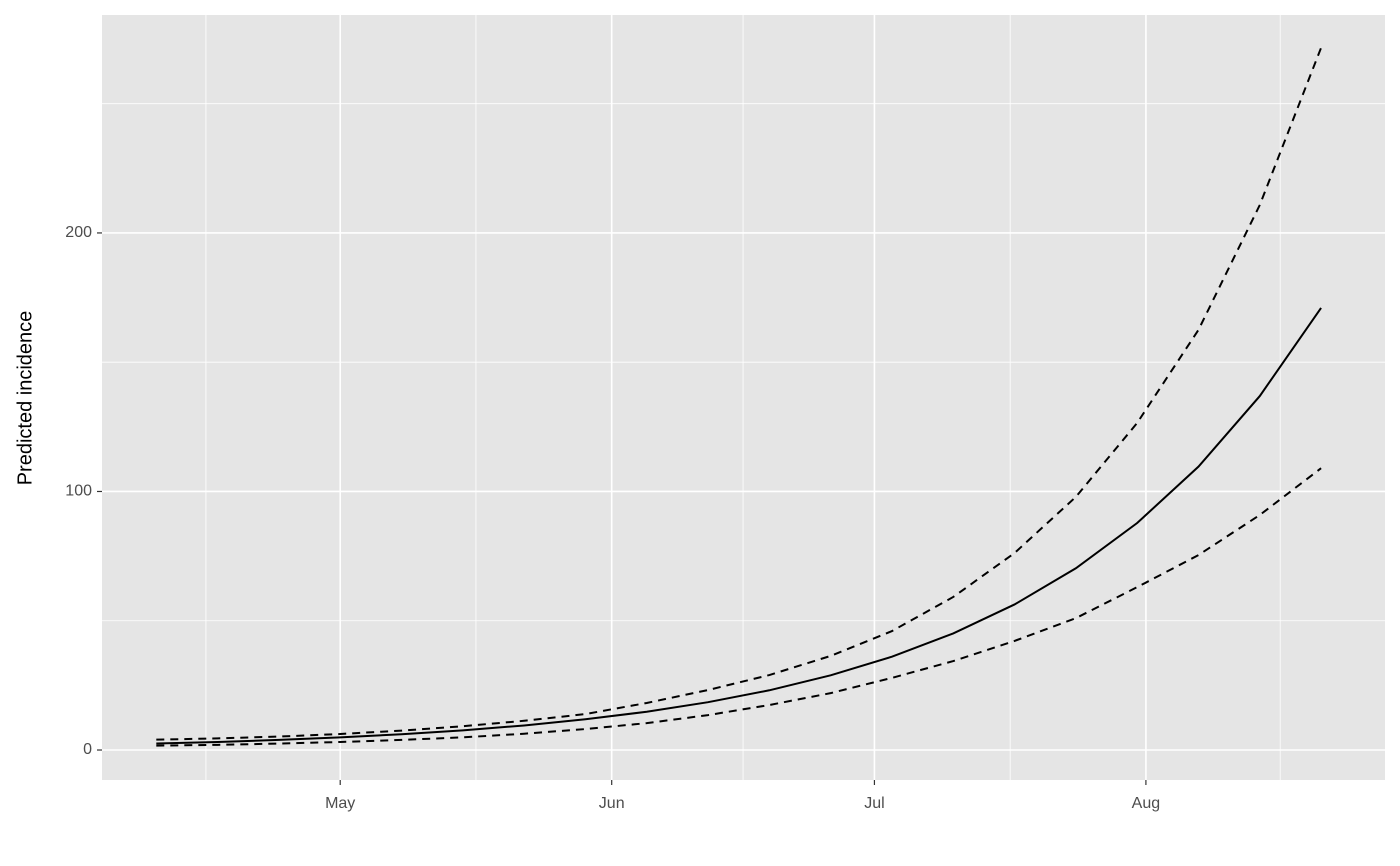  What do you see at coordinates (25, 398) in the screenshot?
I see `y-axis-title: Predicted incidence` at bounding box center [25, 398].